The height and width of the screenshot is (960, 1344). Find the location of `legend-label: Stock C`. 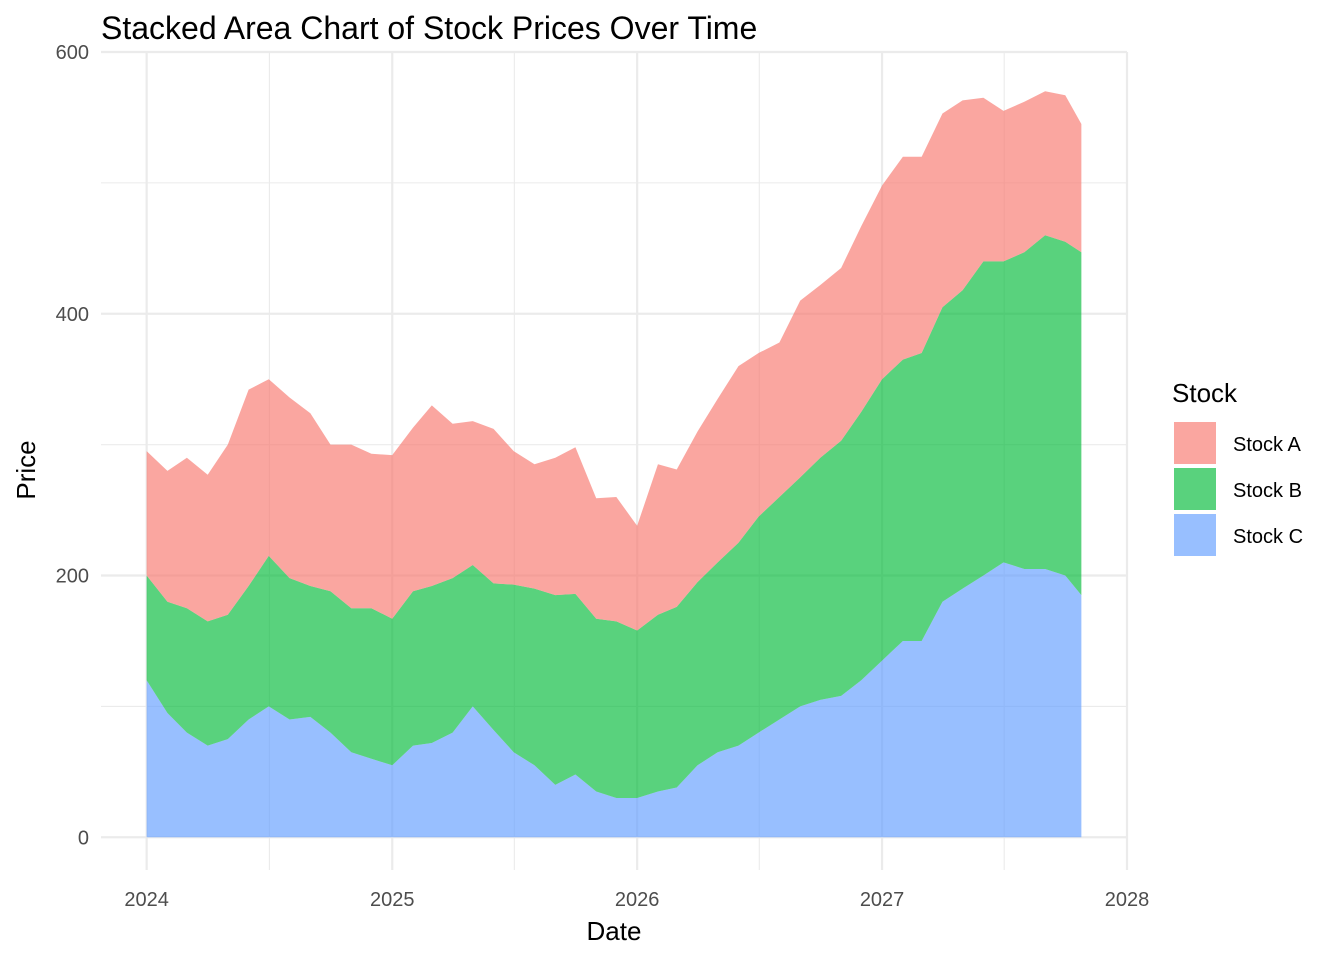

legend-label: Stock C is located at coordinates (1268, 537).